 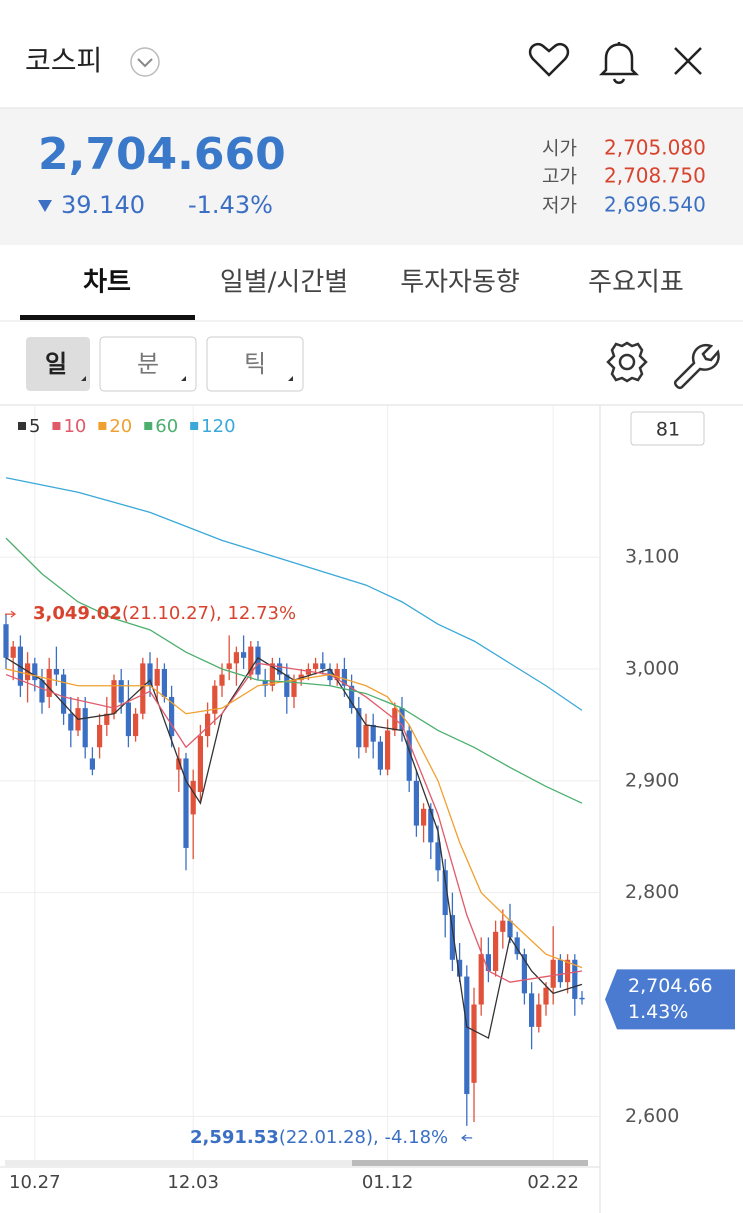 What do you see at coordinates (652, 668) in the screenshot?
I see `y-tick-label: 3,000` at bounding box center [652, 668].